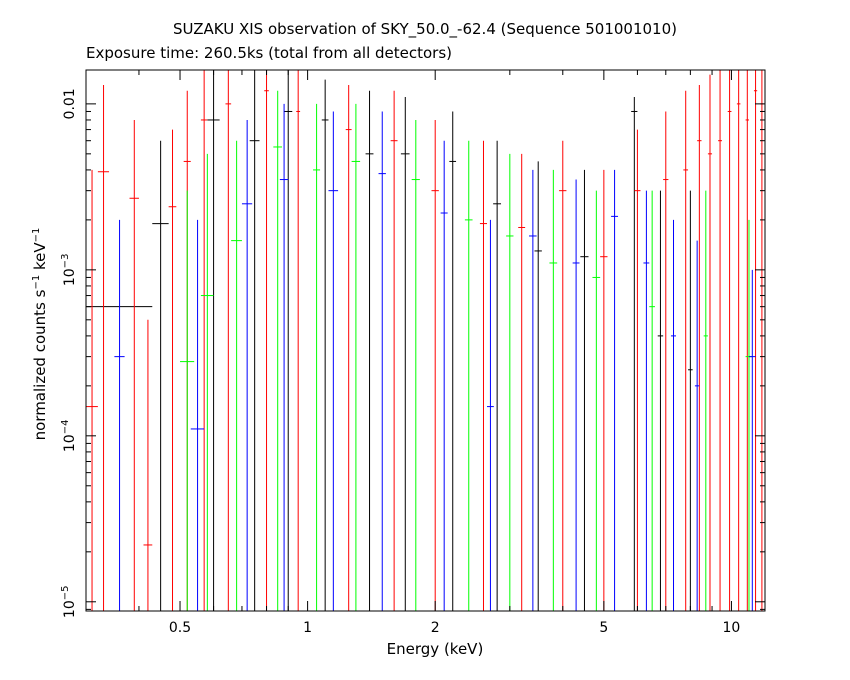 This screenshot has width=850, height=680. Describe the element at coordinates (40, 258) in the screenshot. I see `y-axis-label-mid: keV` at that location.